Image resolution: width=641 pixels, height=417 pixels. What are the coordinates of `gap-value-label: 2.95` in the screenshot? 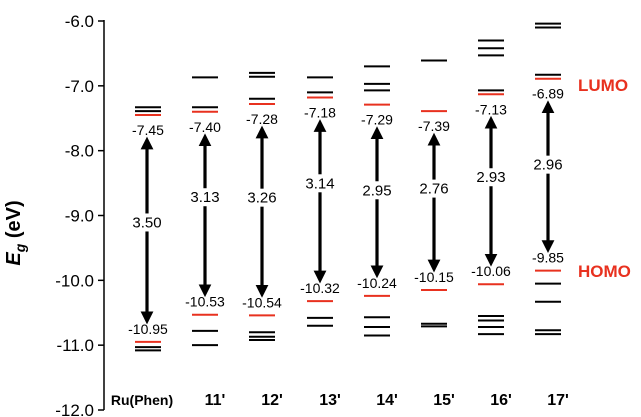 It's located at (376, 190).